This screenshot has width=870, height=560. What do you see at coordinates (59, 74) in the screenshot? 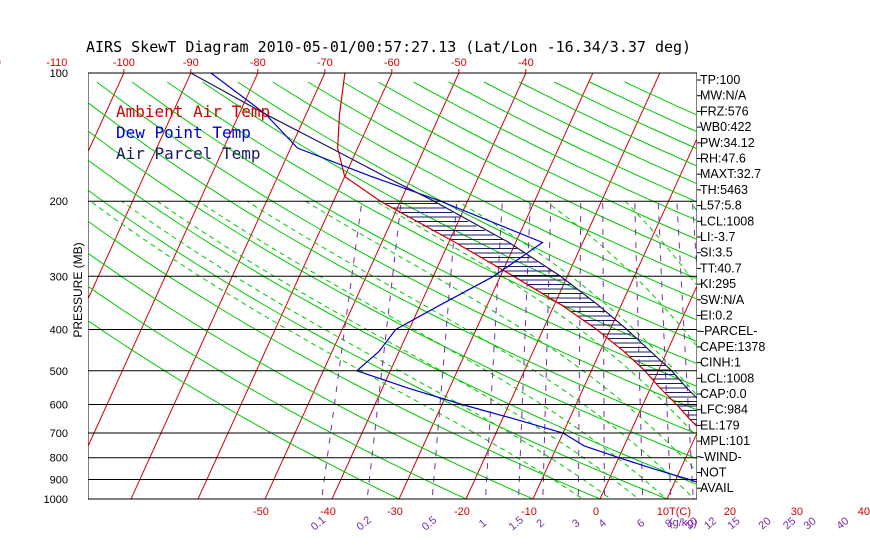
I see `pressure-tick-label: 100` at bounding box center [59, 74].